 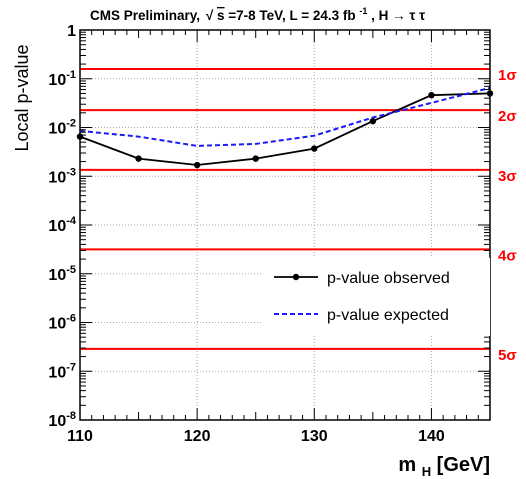 I want to click on y-tick-label: 10⁻⁷, so click(x=62, y=371).